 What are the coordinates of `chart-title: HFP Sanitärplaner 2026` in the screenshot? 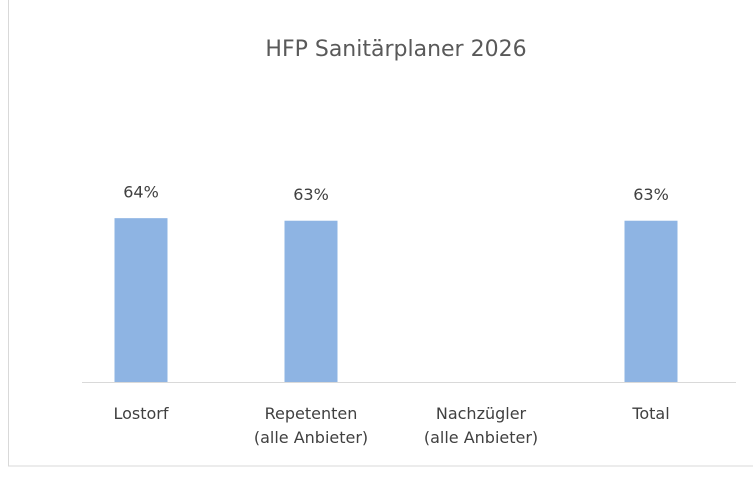 It's located at (395, 49).